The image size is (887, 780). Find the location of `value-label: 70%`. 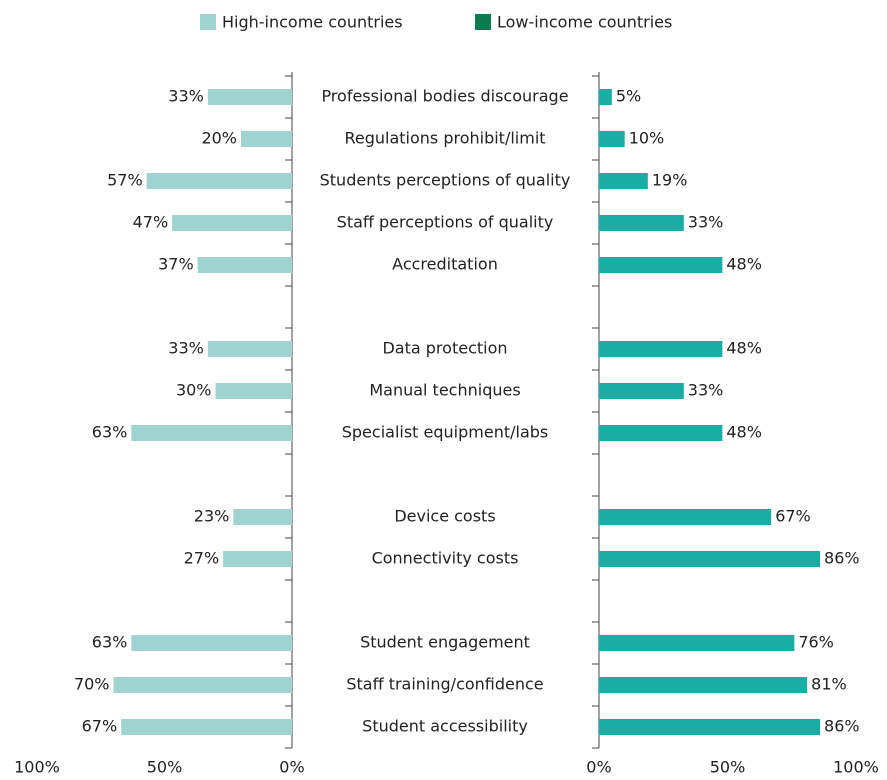

value-label: 70% is located at coordinates (92, 684).